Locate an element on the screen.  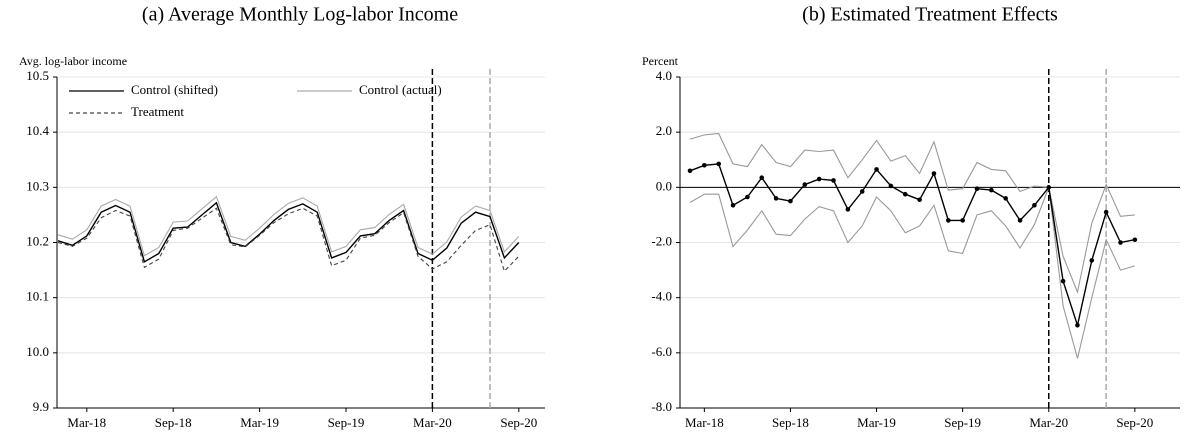
y-tick-label: 10.3 is located at coordinates (37, 185).